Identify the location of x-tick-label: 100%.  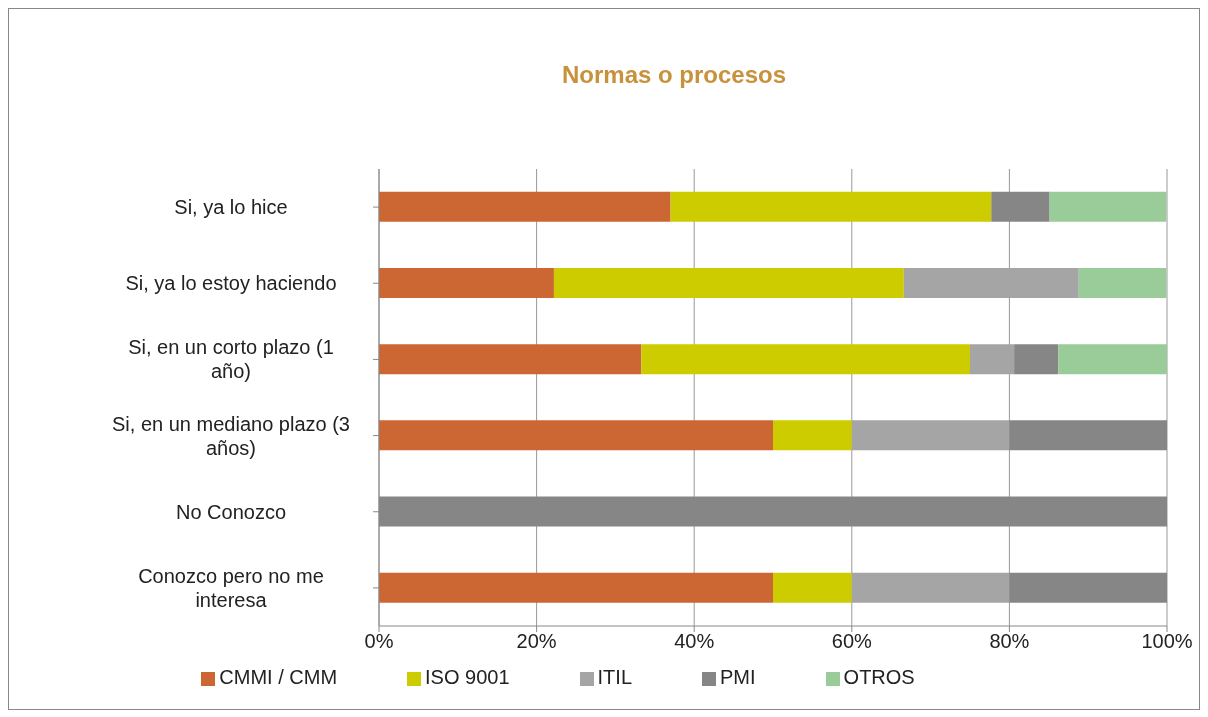
(1167, 641).